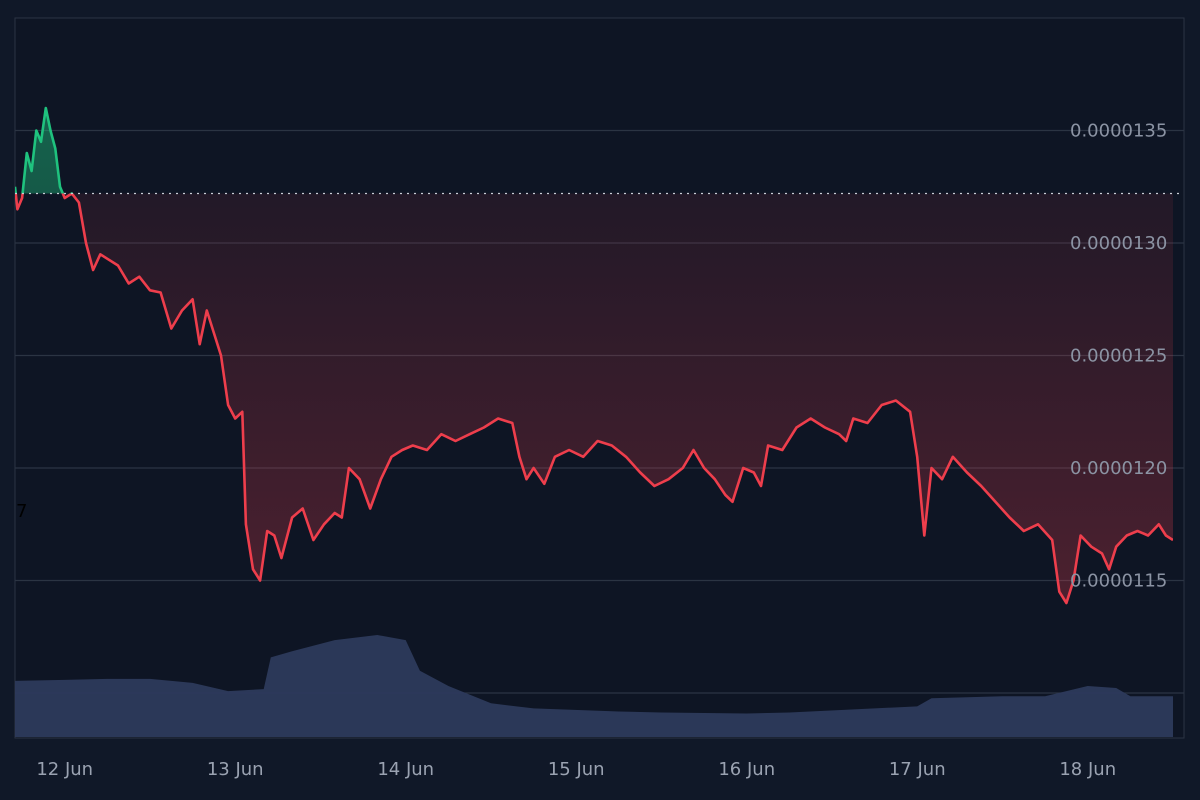 The image size is (1200, 800). Describe the element at coordinates (405, 769) in the screenshot. I see `x-tick-label-2: 14 Jun` at that location.